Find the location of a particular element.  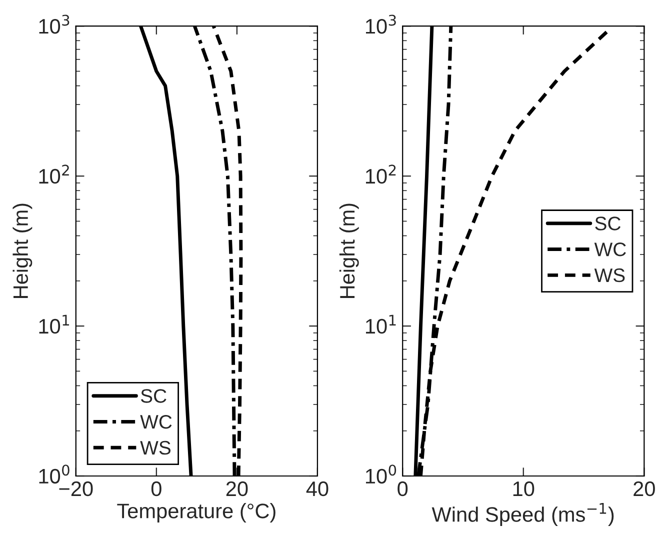

x-tick-label: 10 is located at coordinates (523, 488).